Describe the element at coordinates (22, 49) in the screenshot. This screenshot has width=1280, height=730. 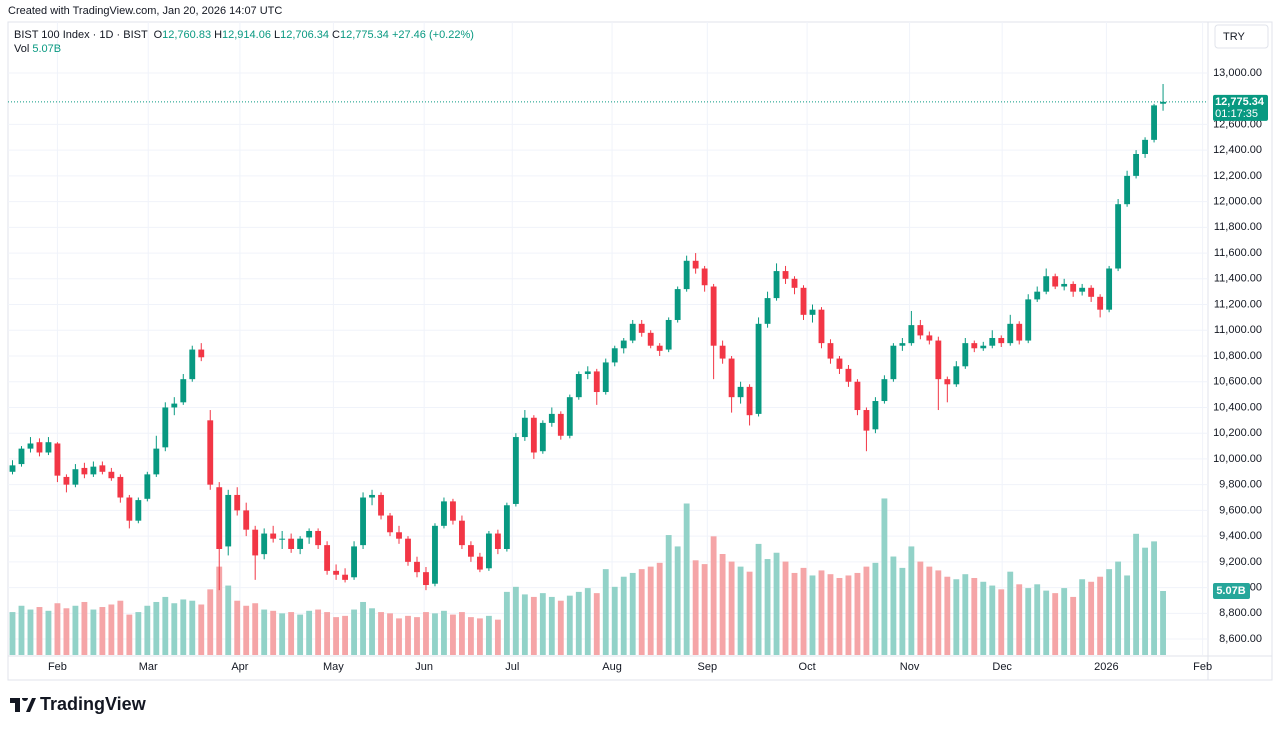
I see `vol-key: Vol` at that location.